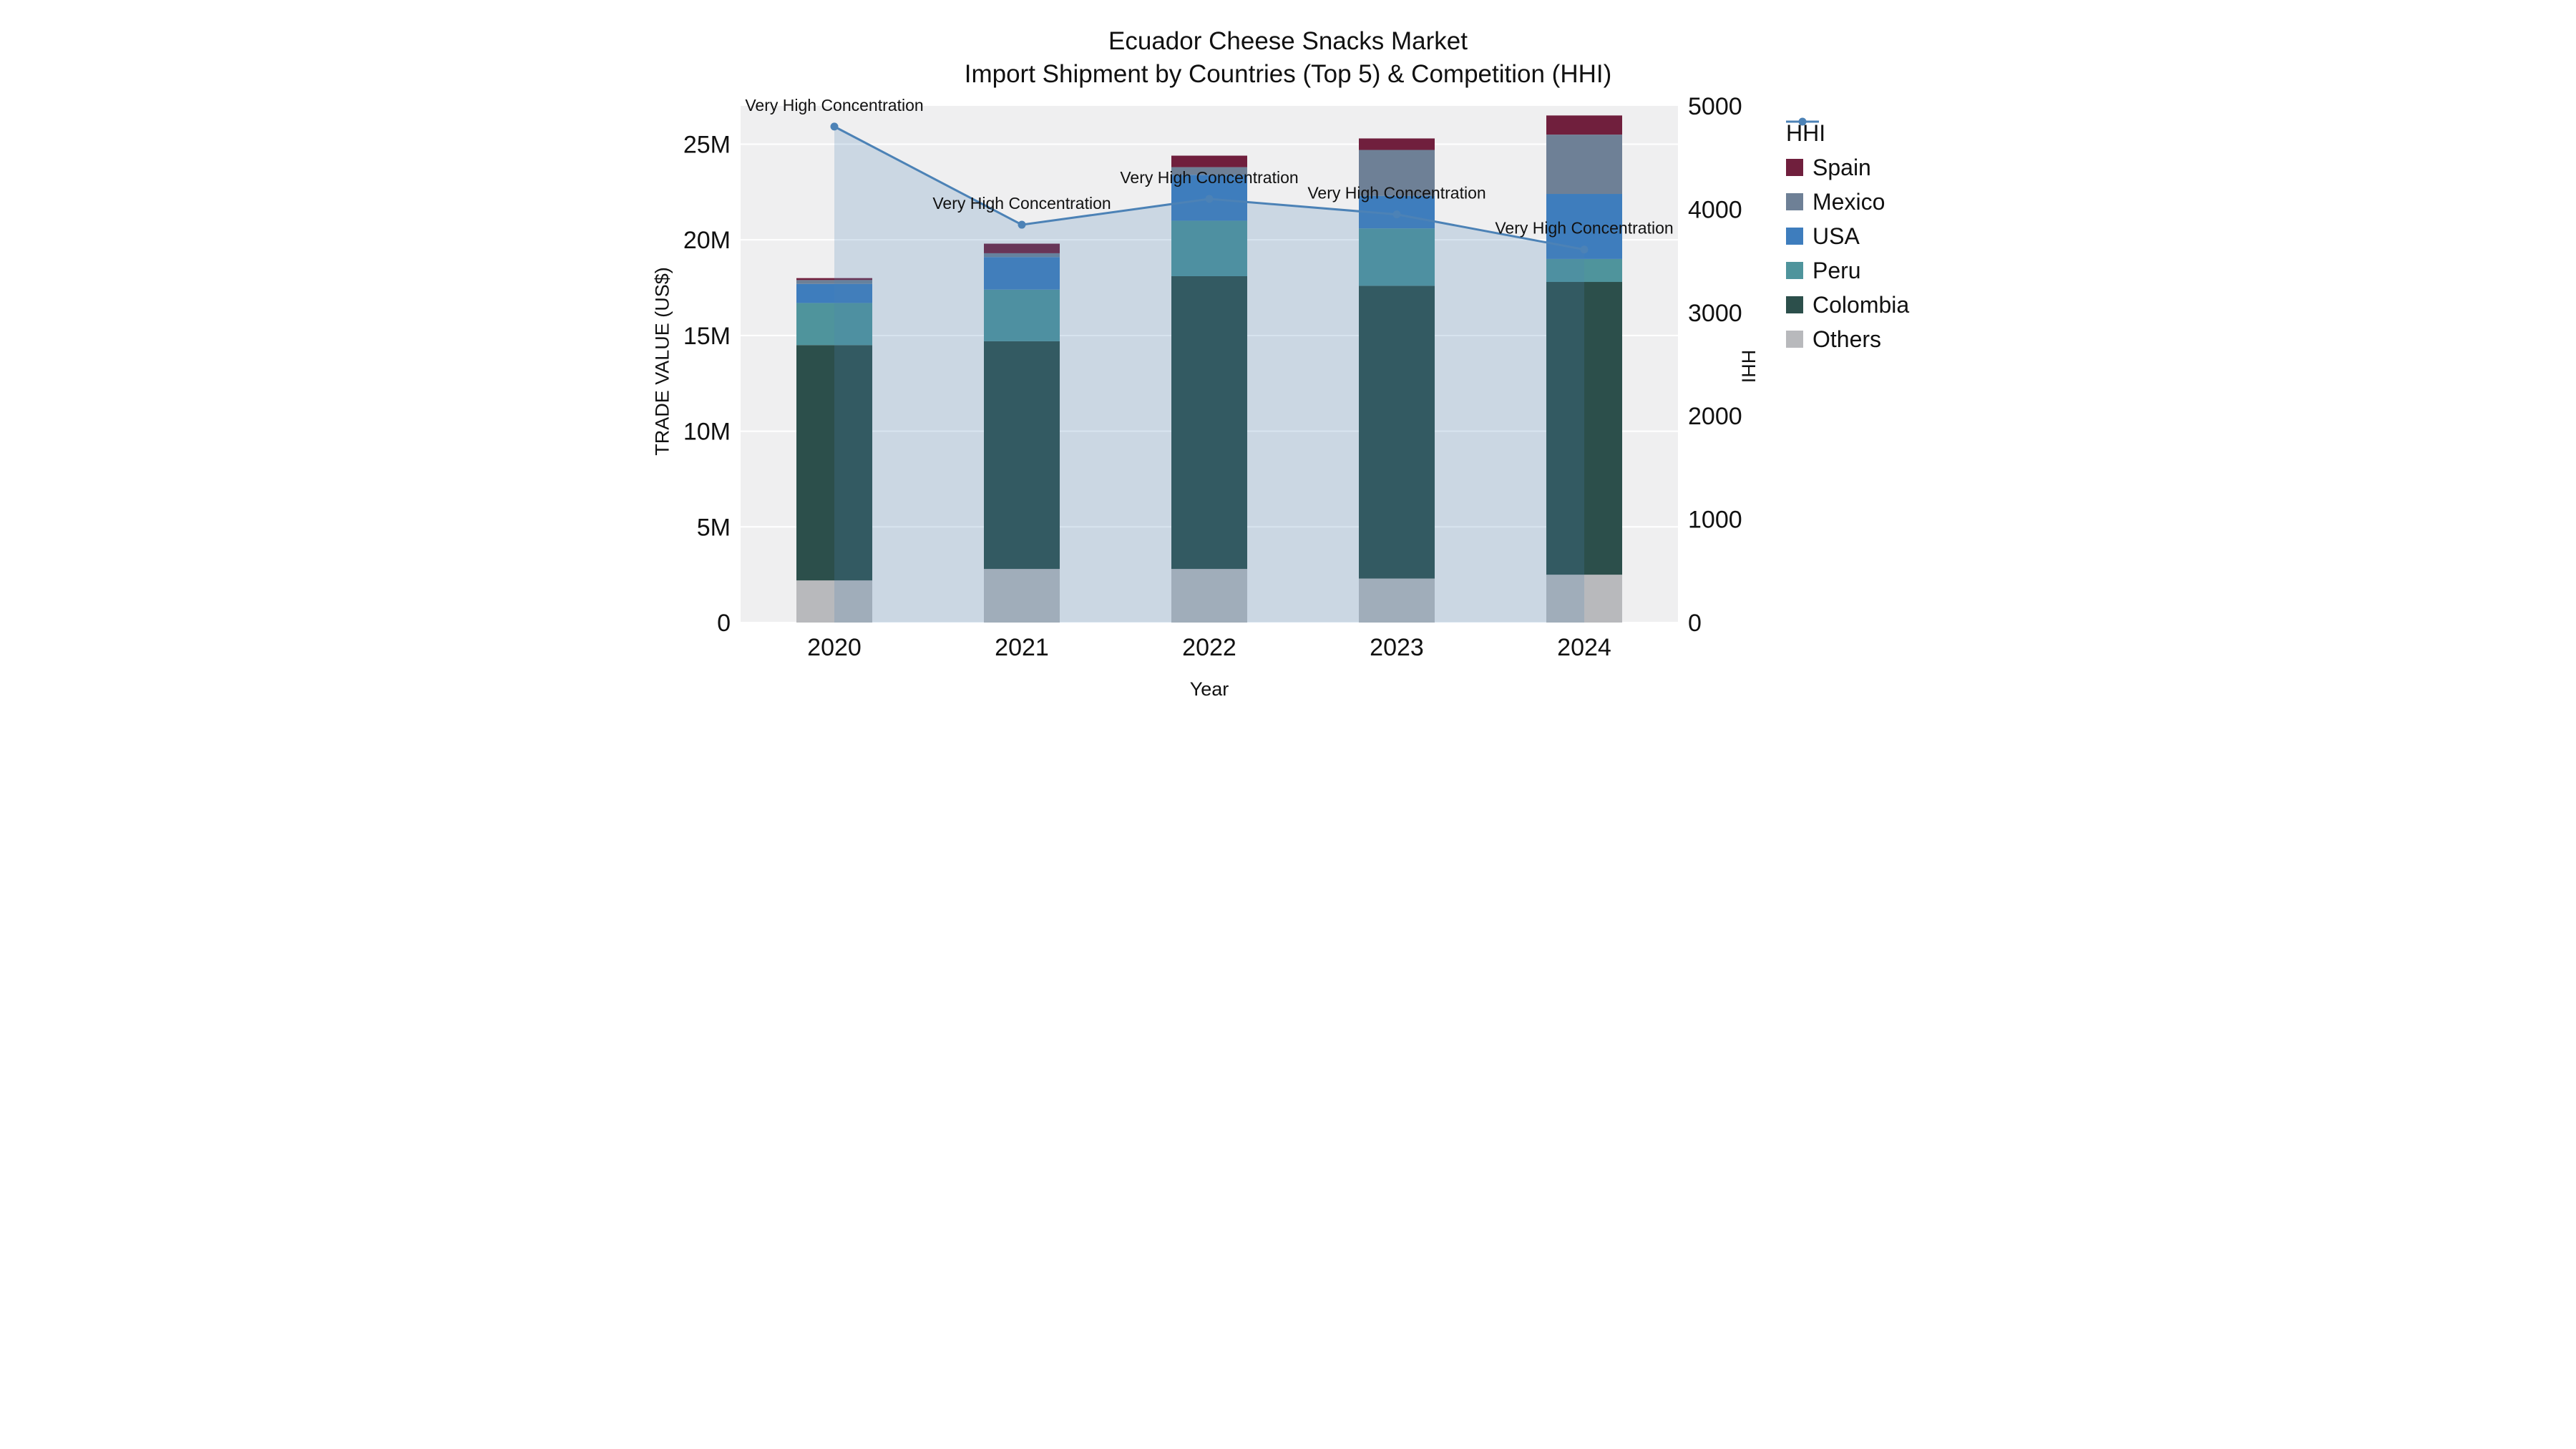  Describe the element at coordinates (834, 463) in the screenshot. I see `bar-segment-colombia-2020` at that location.